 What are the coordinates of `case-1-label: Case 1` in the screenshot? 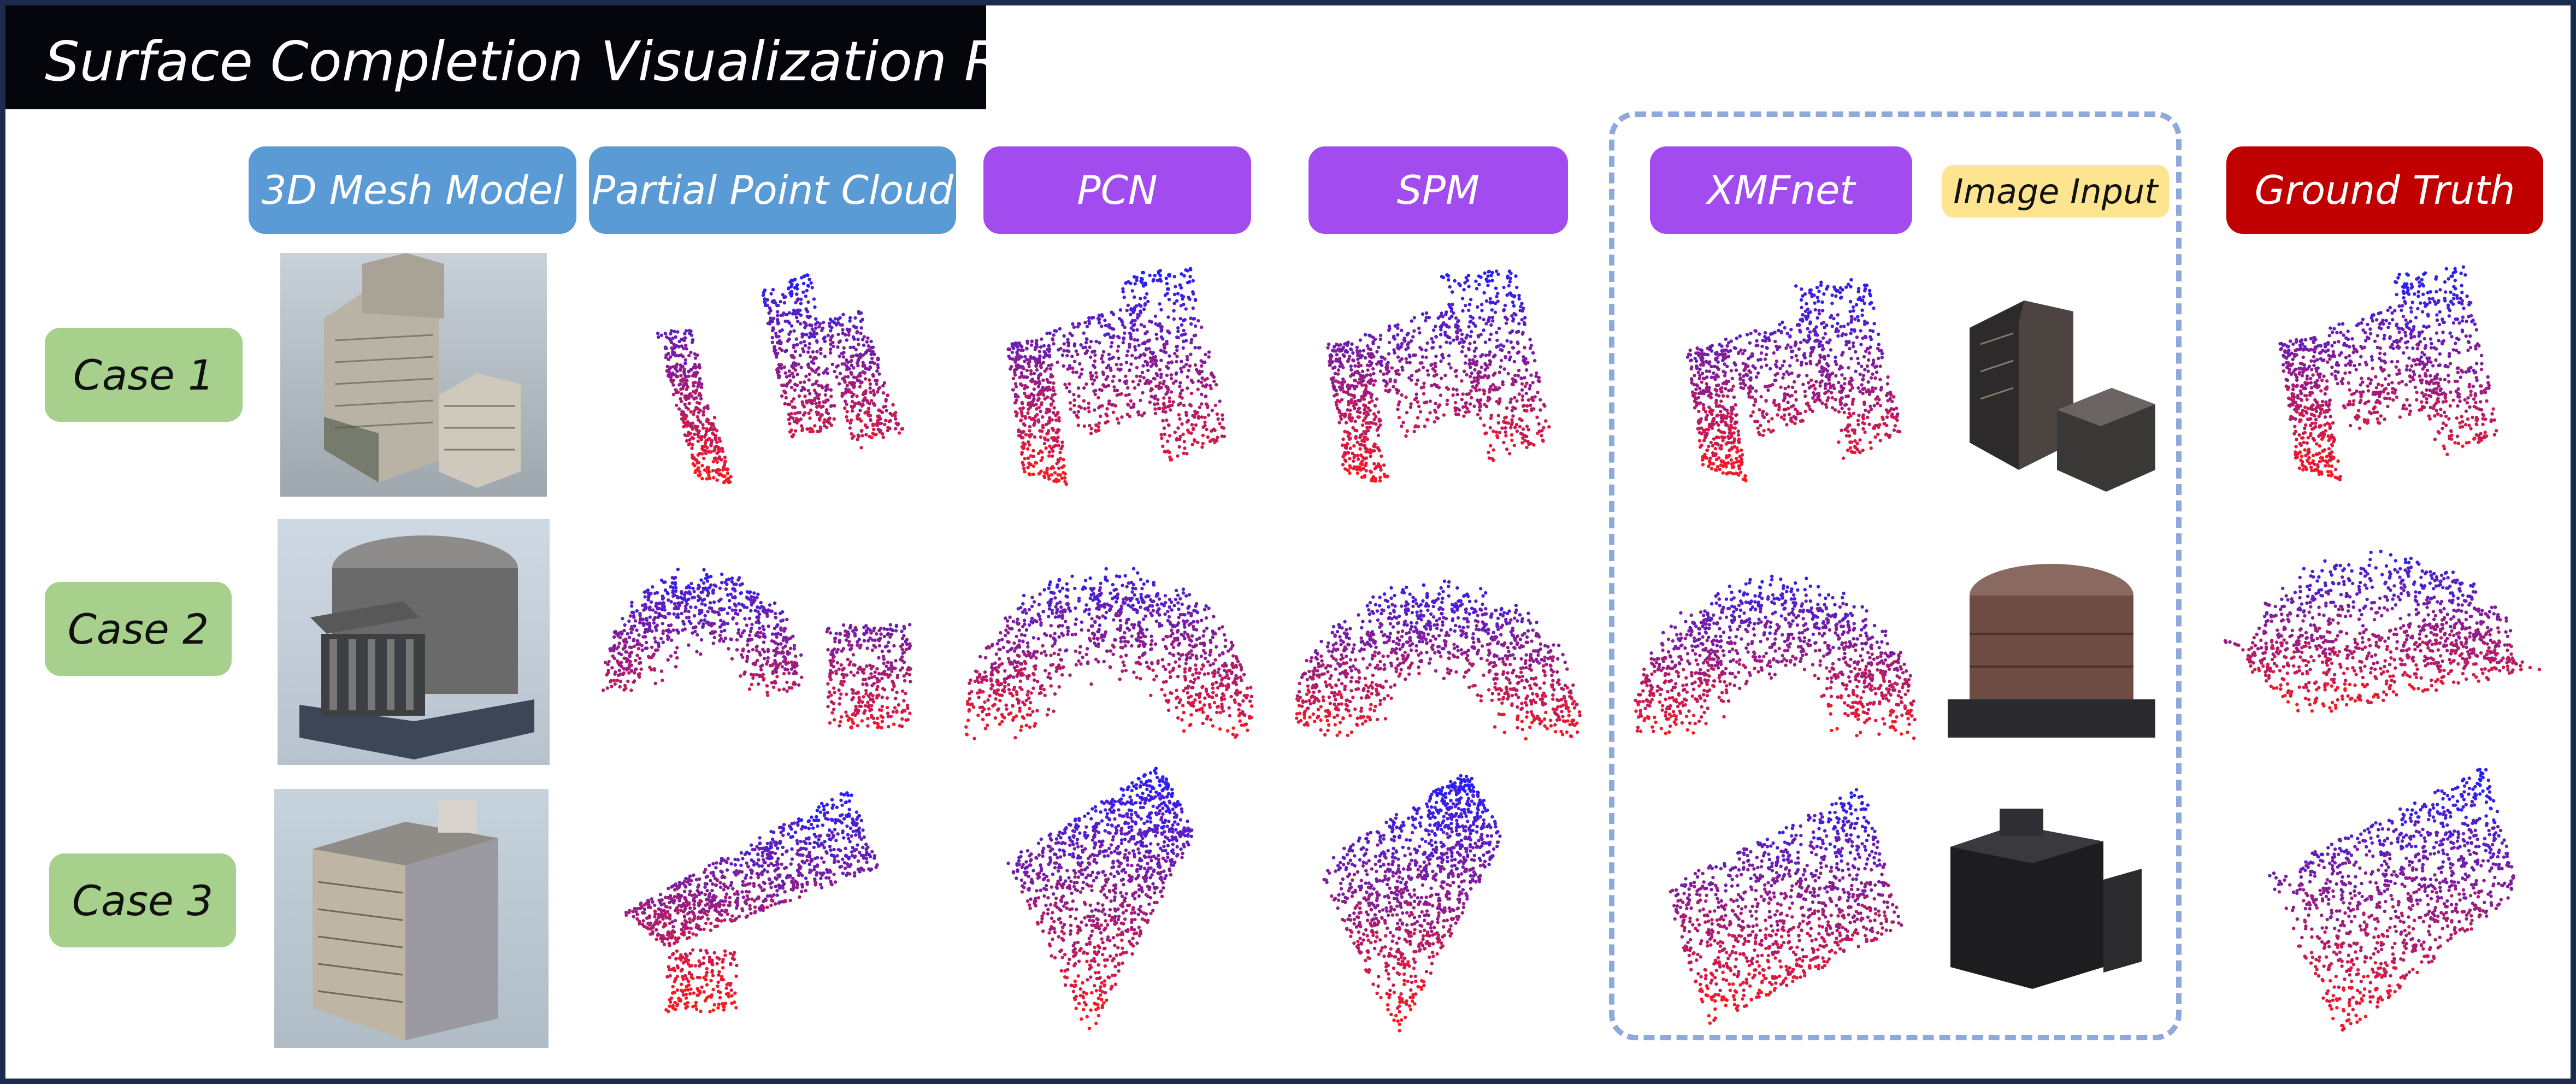 It's located at (144, 375).